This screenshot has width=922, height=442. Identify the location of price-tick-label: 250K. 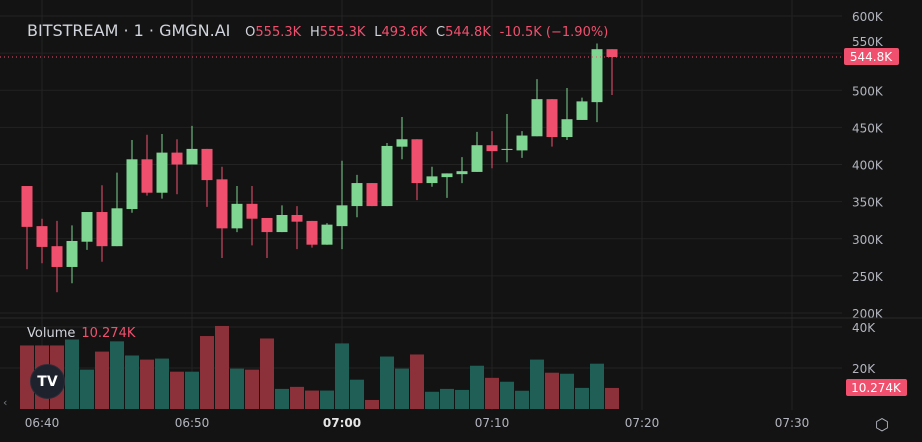
(868, 277).